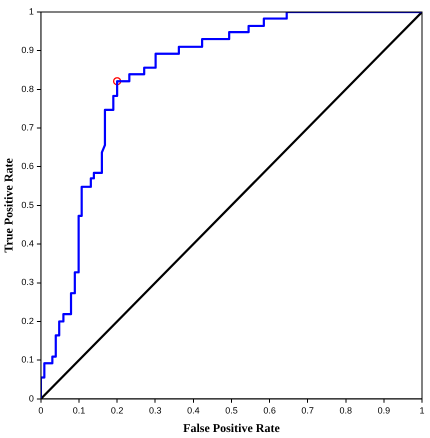  Describe the element at coordinates (155, 411) in the screenshot. I see `x-tick-label: 0.3` at that location.